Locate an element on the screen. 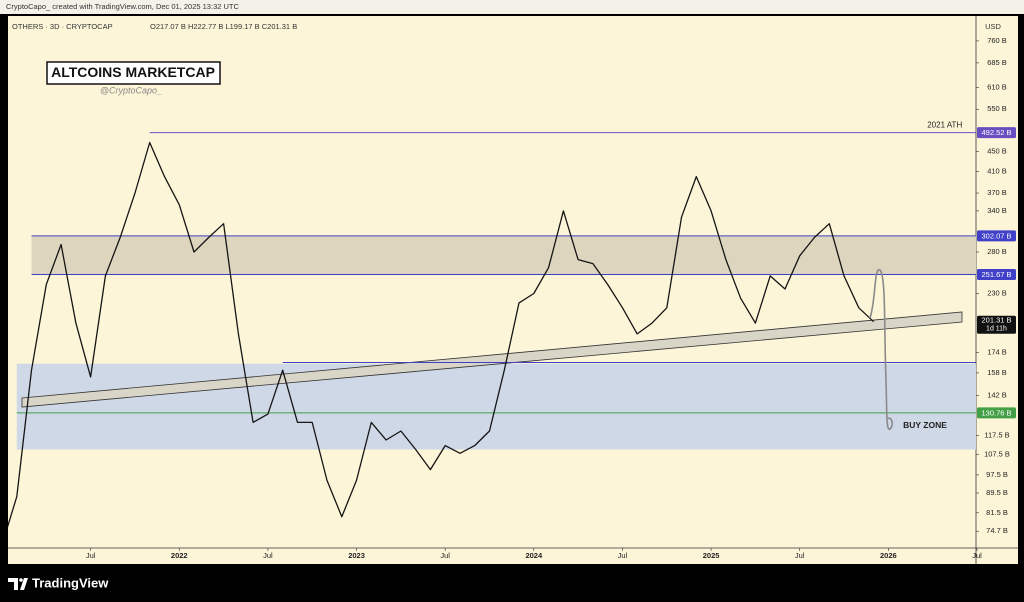 This screenshot has width=1024, height=602. y-tick-label: 117.5 B is located at coordinates (996, 434).